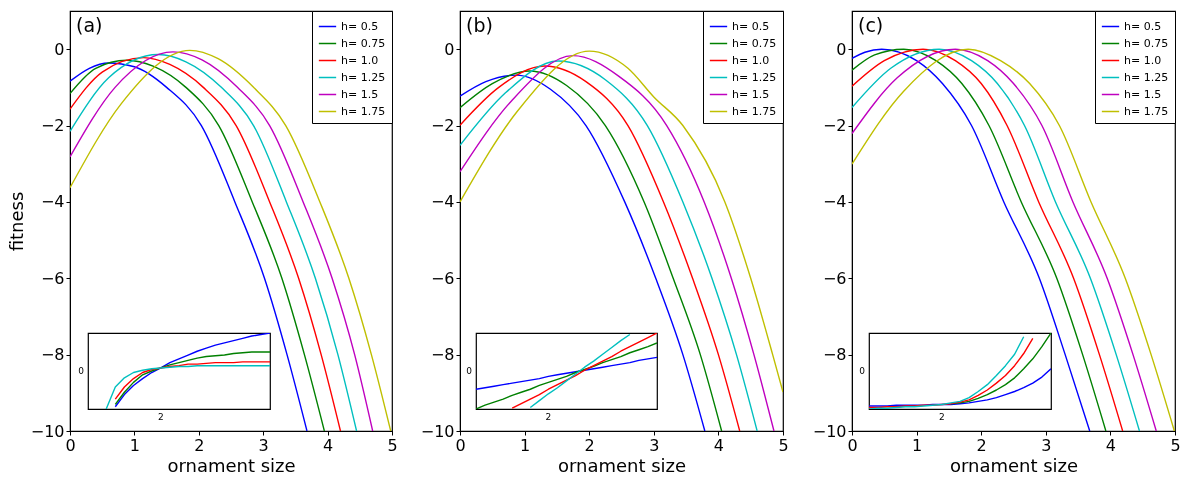 This screenshot has height=482, width=1181. What do you see at coordinates (479, 25) in the screenshot?
I see `annotation: (b)` at bounding box center [479, 25].